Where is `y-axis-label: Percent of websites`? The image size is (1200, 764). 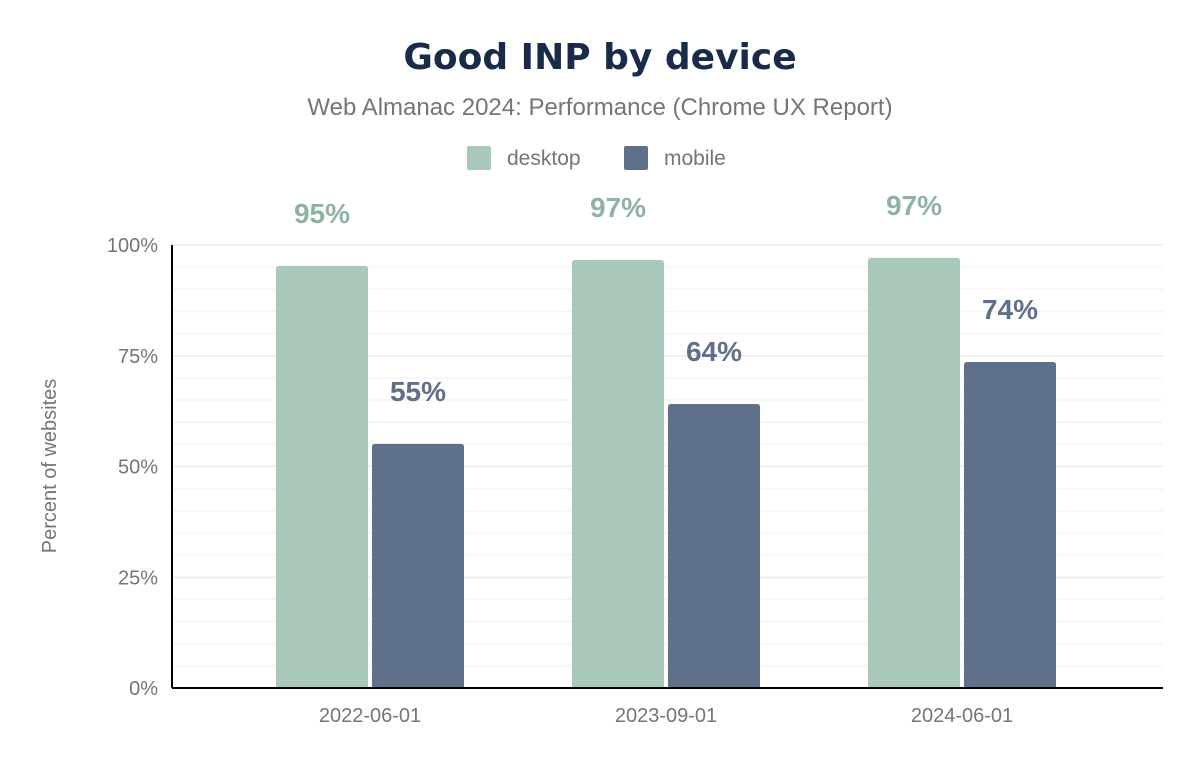 y-axis-label: Percent of websites is located at coordinates (50, 466).